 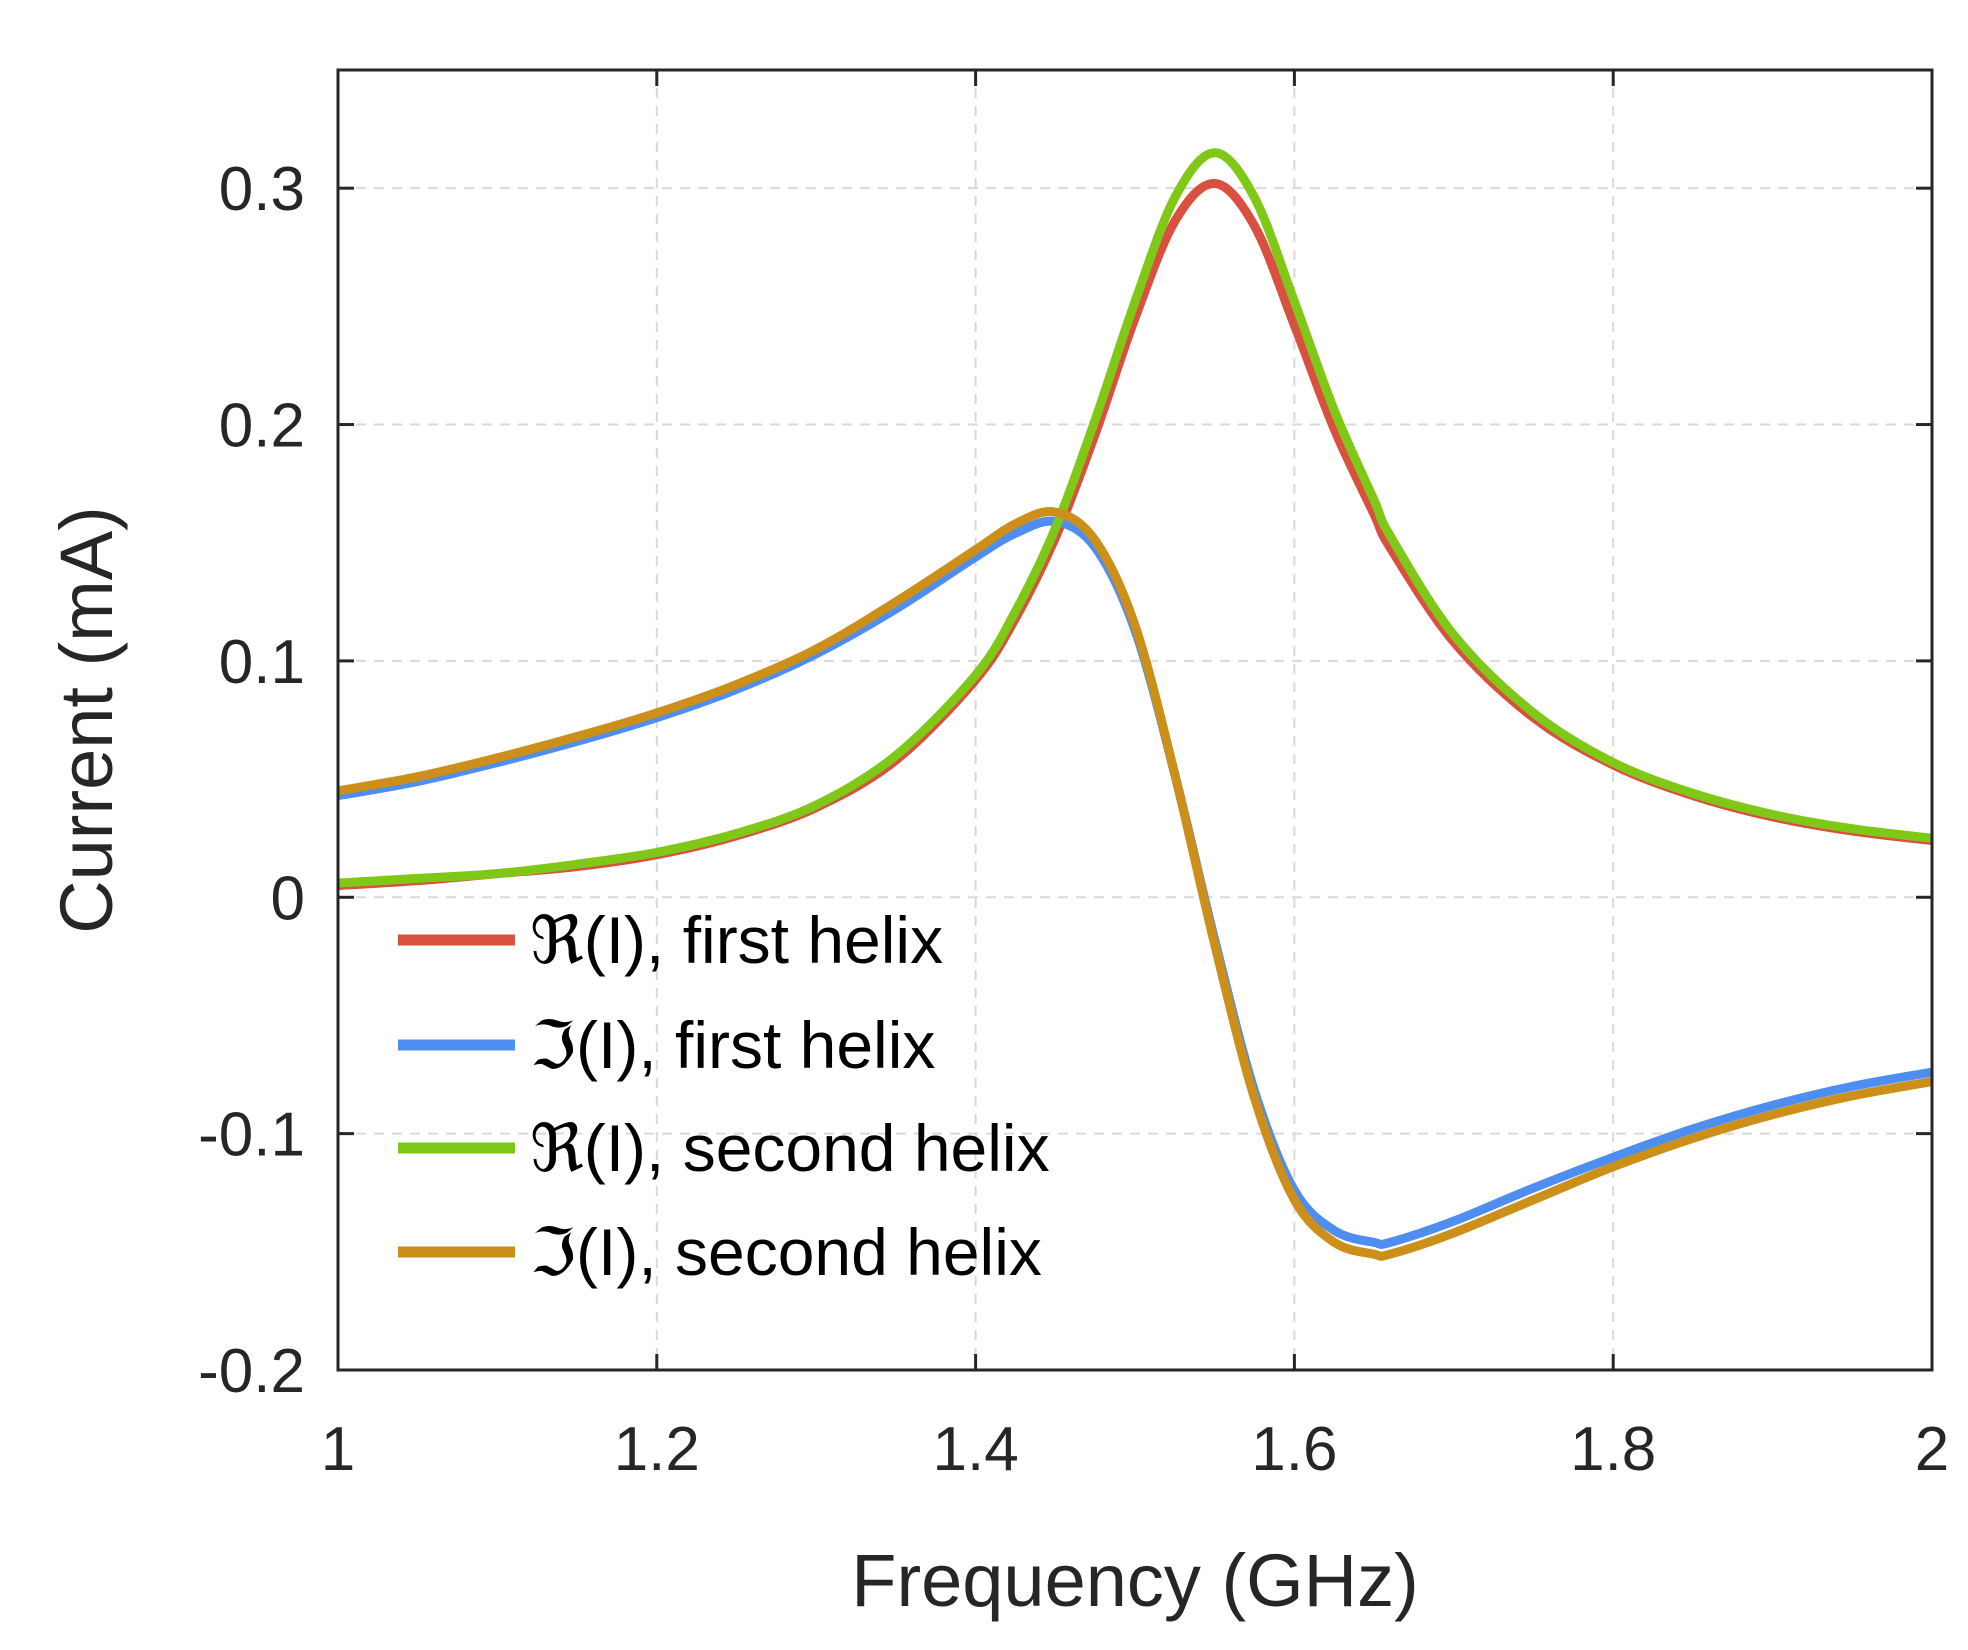 What do you see at coordinates (251, 1135) in the screenshot?
I see `y-tick-label: -0.1` at bounding box center [251, 1135].